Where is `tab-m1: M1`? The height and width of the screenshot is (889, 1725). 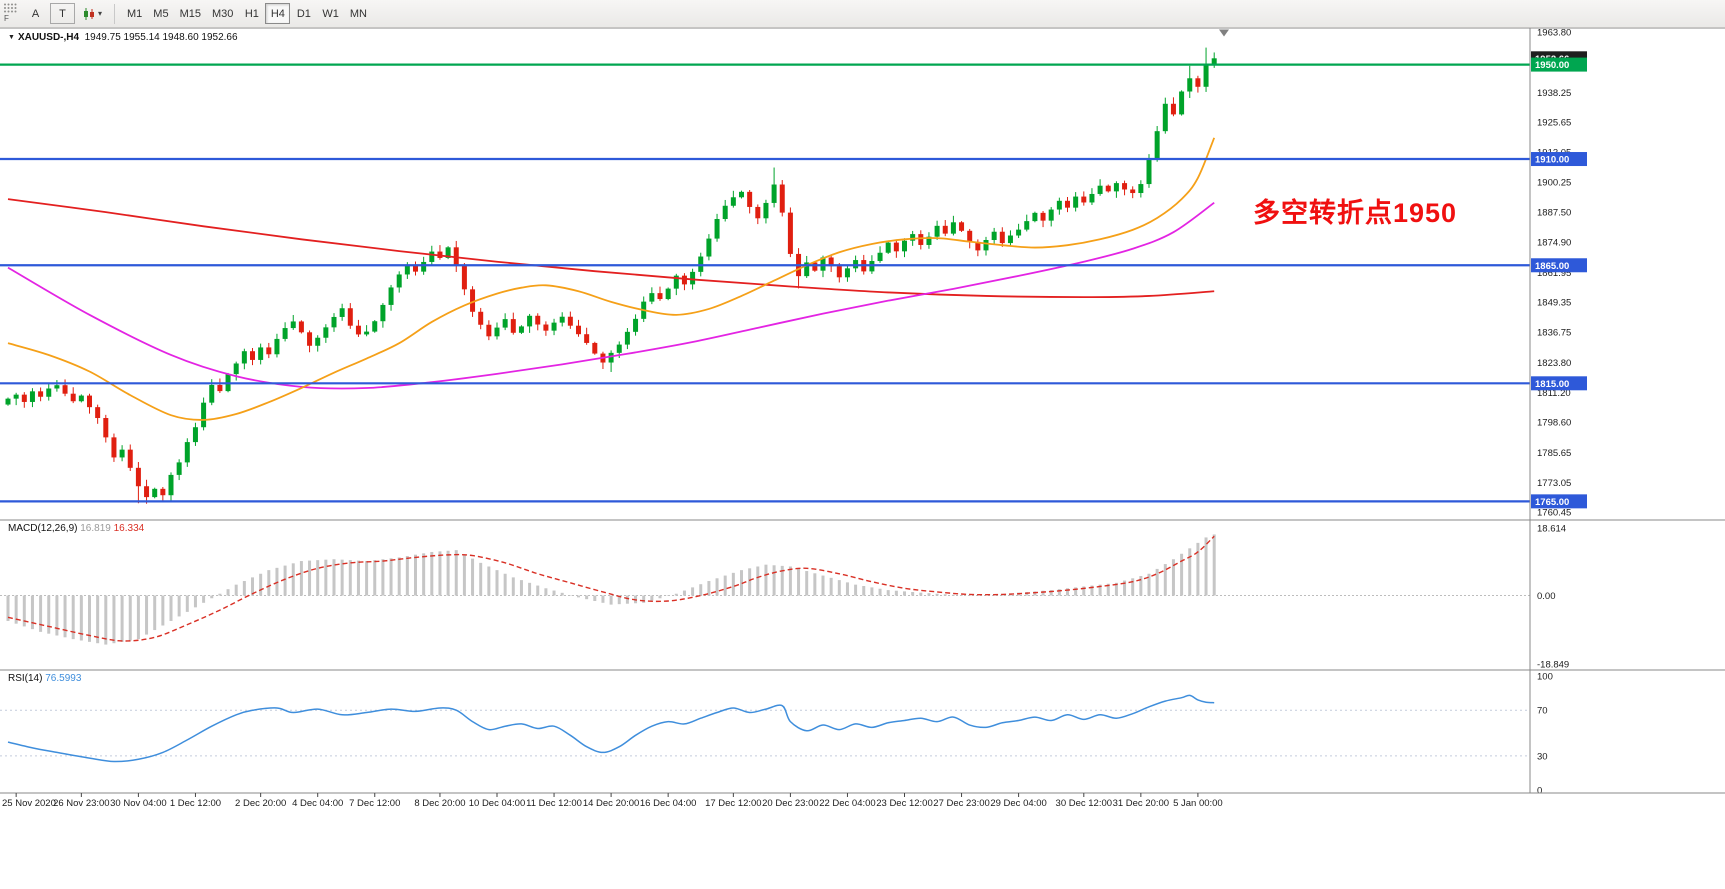 tab-m1: M1 is located at coordinates (134, 13).